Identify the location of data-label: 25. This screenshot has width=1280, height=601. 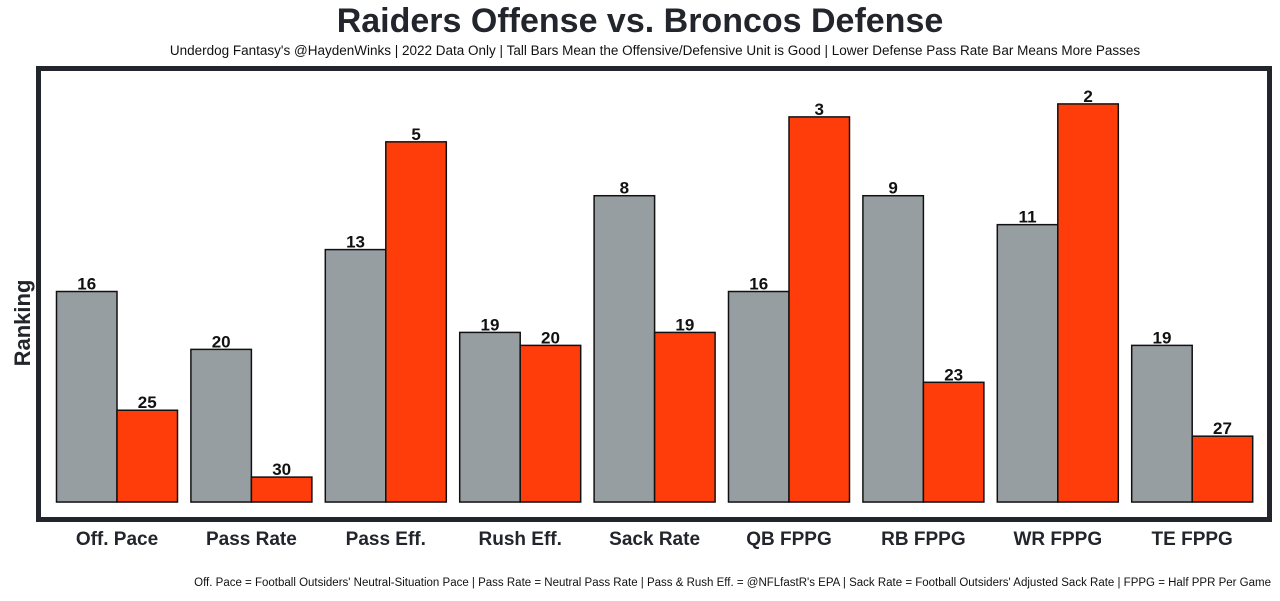
(147, 402).